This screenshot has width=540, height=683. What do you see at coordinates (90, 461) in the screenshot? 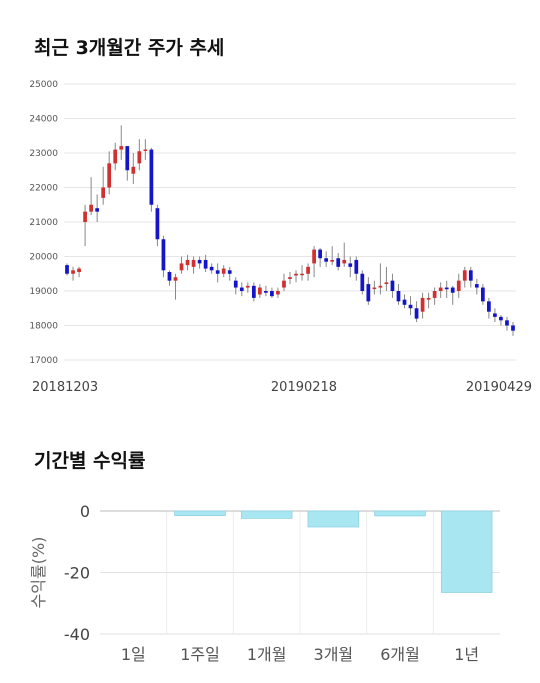
I see `returns-chart-title: 기간별 수익률` at bounding box center [90, 461].